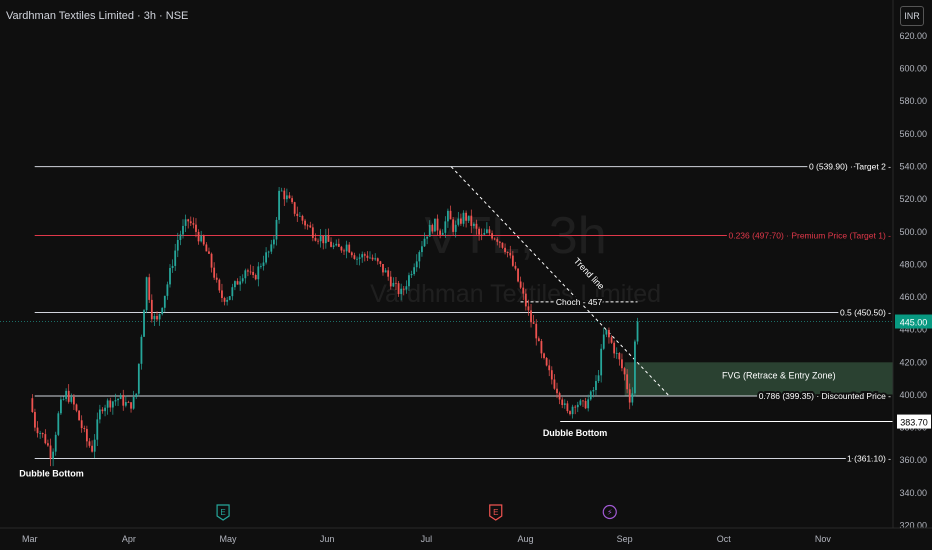 The width and height of the screenshot is (932, 550). Describe the element at coordinates (913, 199) in the screenshot. I see `y-tick-label: 520.00` at that location.